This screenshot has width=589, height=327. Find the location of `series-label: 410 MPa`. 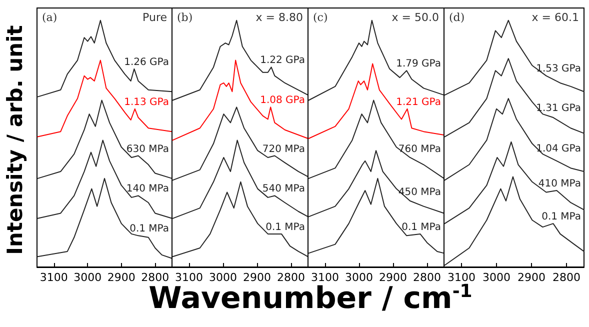

series-label: 410 MPa is located at coordinates (559, 184).